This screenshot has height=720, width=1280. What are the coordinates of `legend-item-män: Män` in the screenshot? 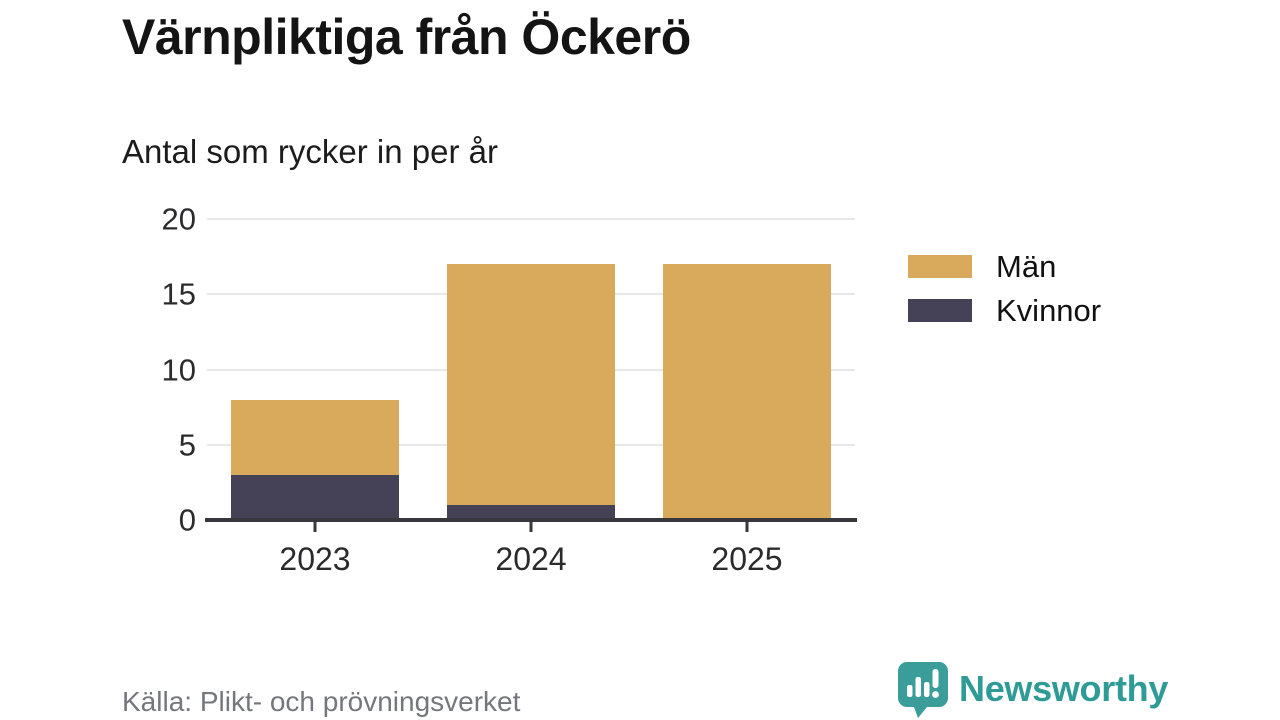 It's located at (1004, 266).